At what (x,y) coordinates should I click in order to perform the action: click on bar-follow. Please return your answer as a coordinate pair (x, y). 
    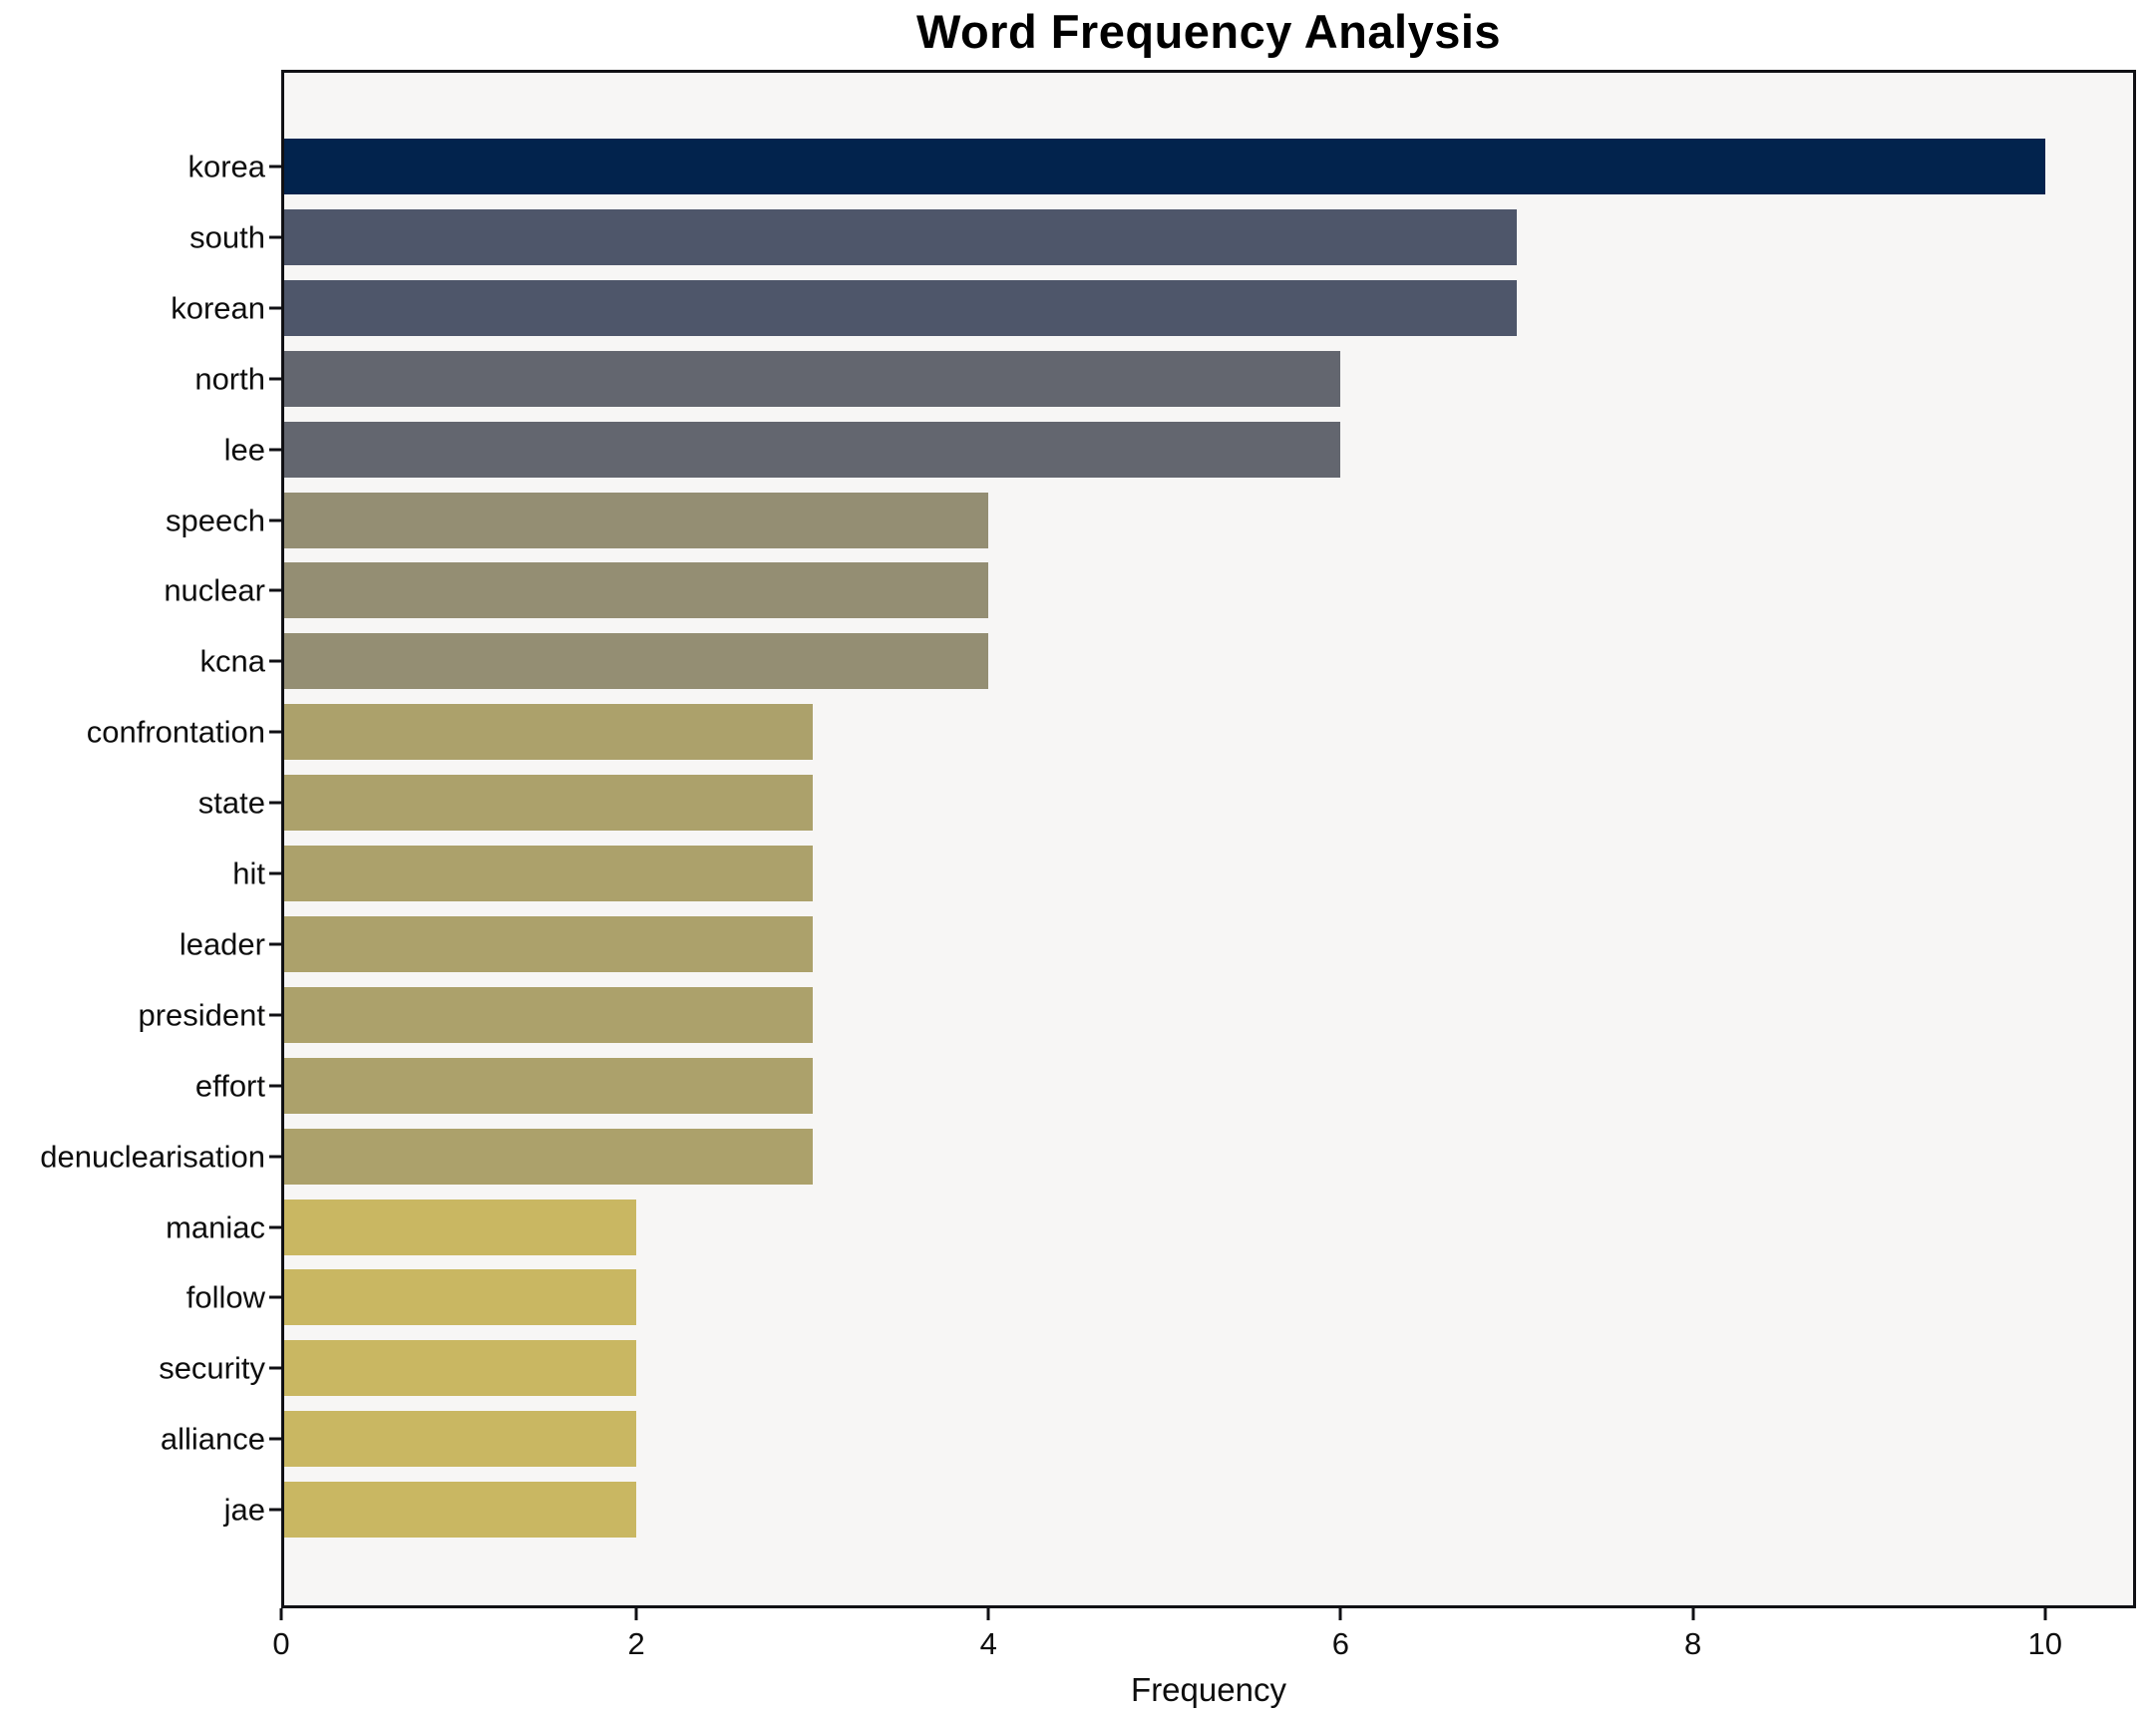
    Looking at the image, I should click on (460, 1297).